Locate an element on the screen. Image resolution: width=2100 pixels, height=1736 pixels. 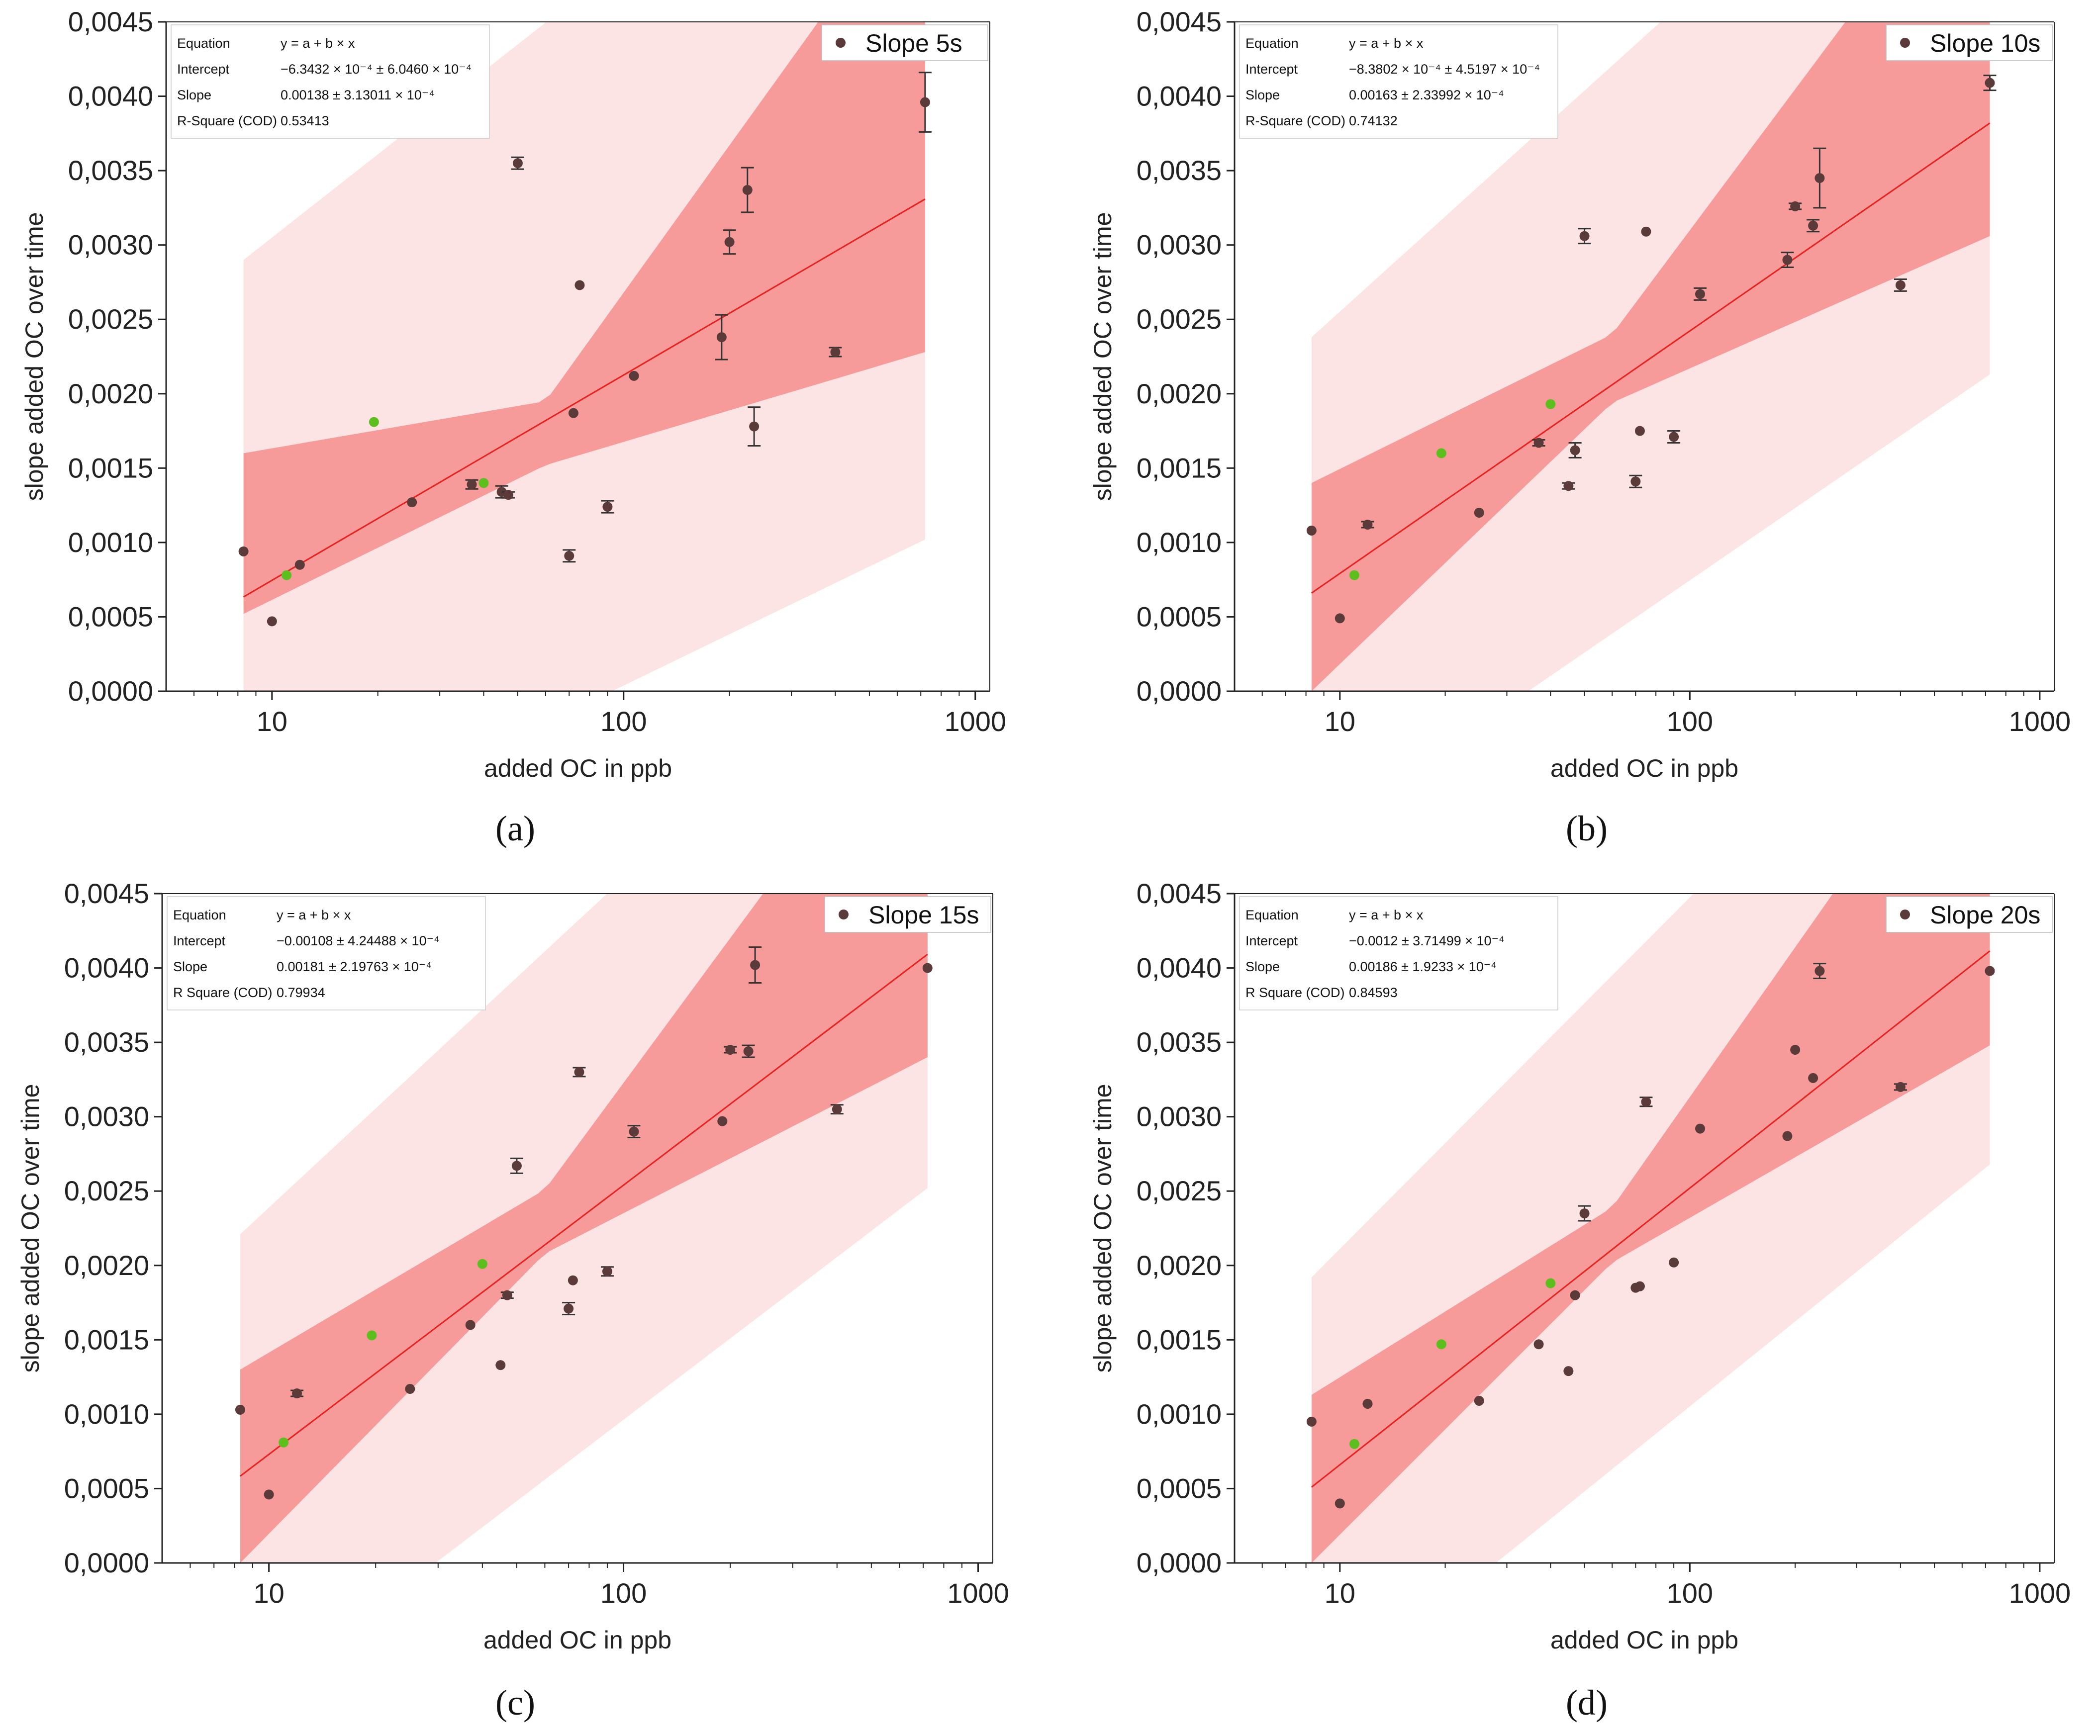
stats-value: 0.00186 ± 1.9233 × 10⁻⁴ is located at coordinates (1423, 966).